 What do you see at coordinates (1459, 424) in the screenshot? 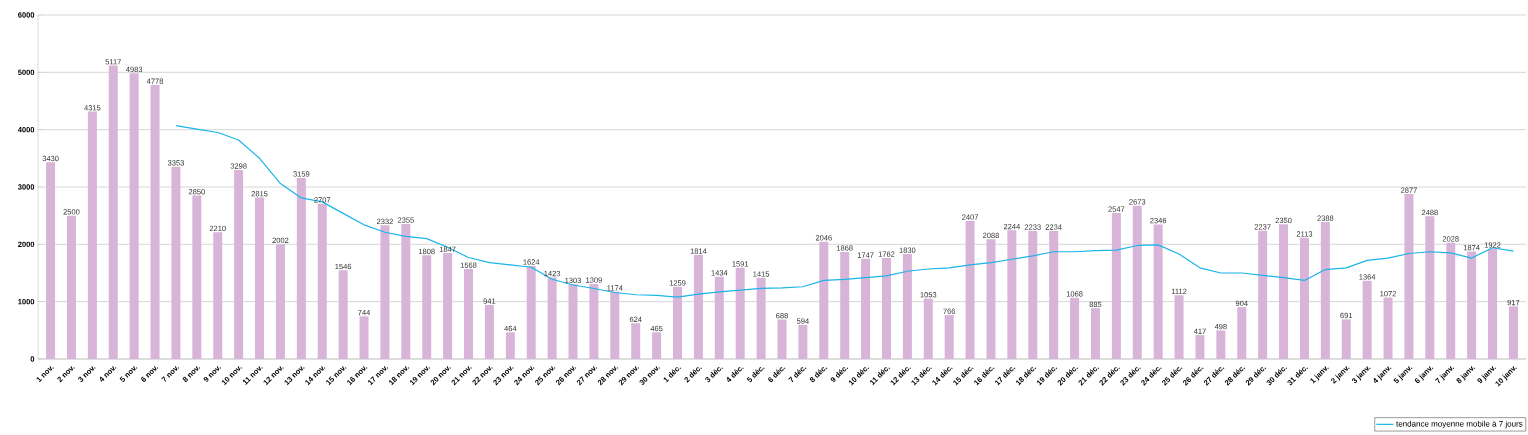
I see `legend-label: tendance moyenne mobile à 7 jours` at bounding box center [1459, 424].